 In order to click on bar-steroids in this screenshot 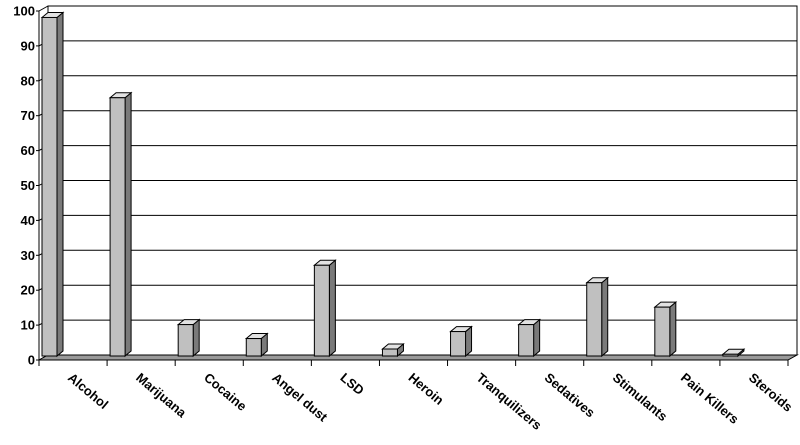, I will do `click(733, 353)`.